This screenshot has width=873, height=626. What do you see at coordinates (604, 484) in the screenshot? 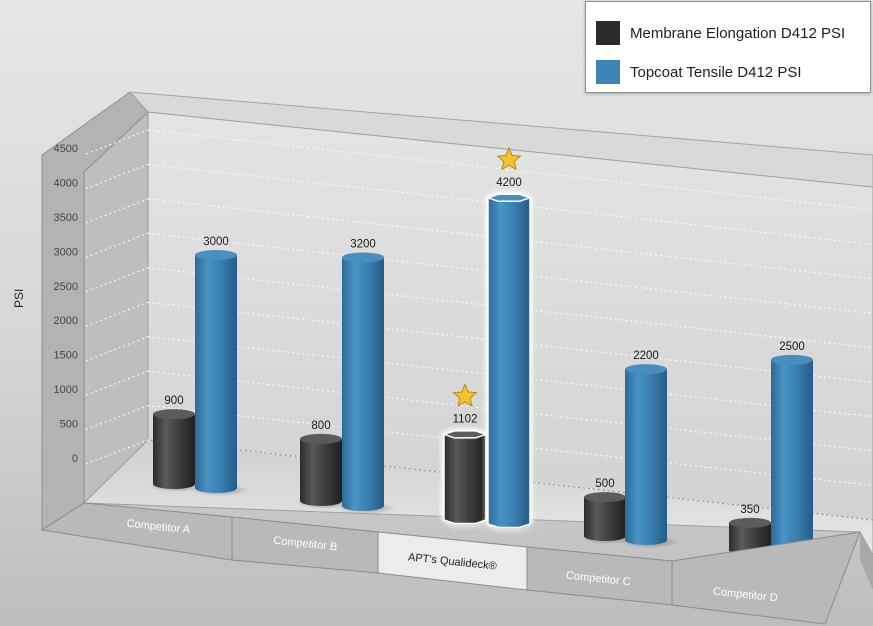
I see `data-label: 500` at bounding box center [604, 484].